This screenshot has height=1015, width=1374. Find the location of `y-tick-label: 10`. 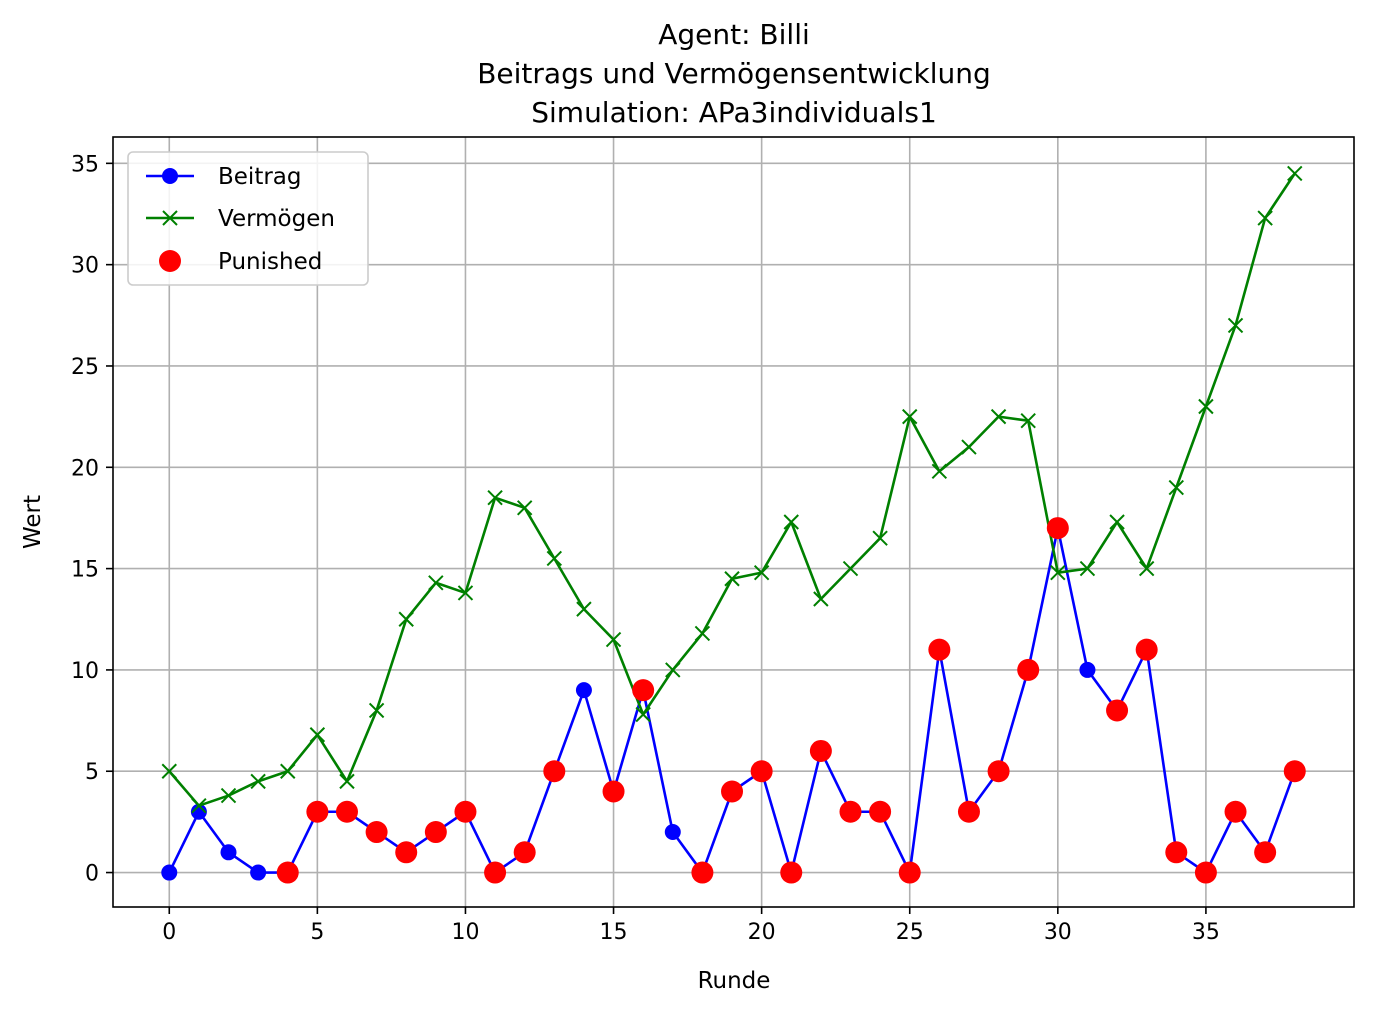

y-tick-label: 10 is located at coordinates (85, 671).